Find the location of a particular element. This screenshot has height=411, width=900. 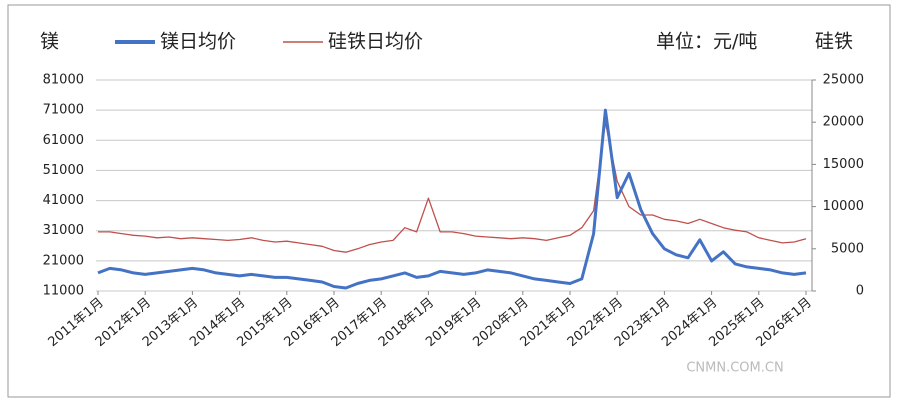

y-tick-label: 11000 is located at coordinates (63, 291).